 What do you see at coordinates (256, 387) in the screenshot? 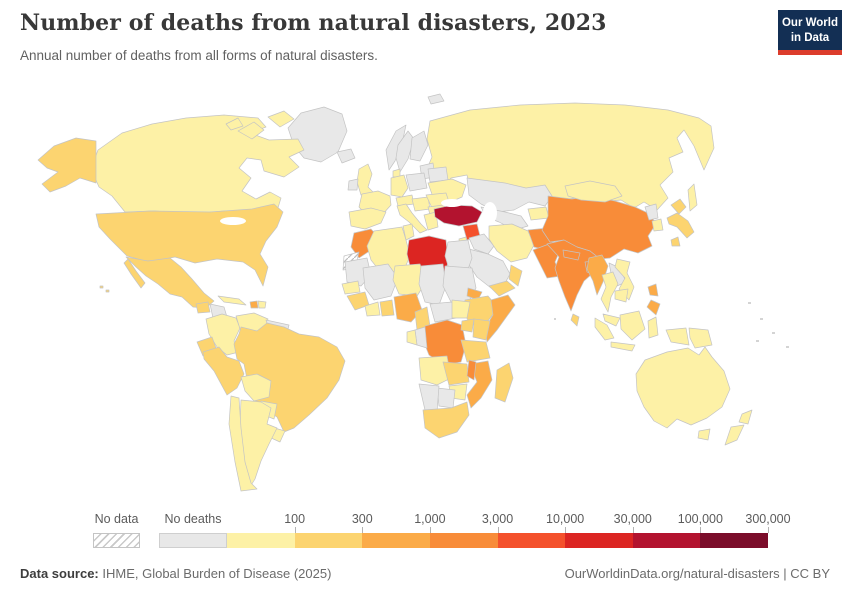
I see `country-bolivia` at bounding box center [256, 387].